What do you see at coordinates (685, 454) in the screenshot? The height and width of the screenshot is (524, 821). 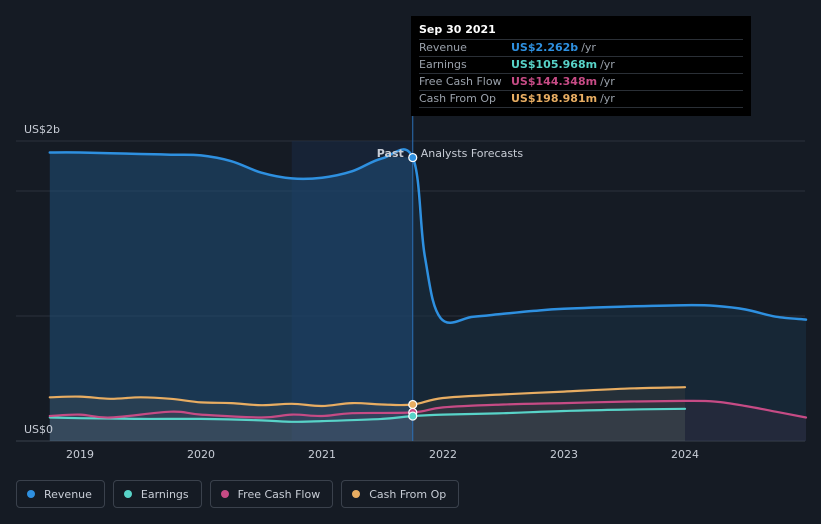 I see `x-tick-label: 2024` at bounding box center [685, 454].